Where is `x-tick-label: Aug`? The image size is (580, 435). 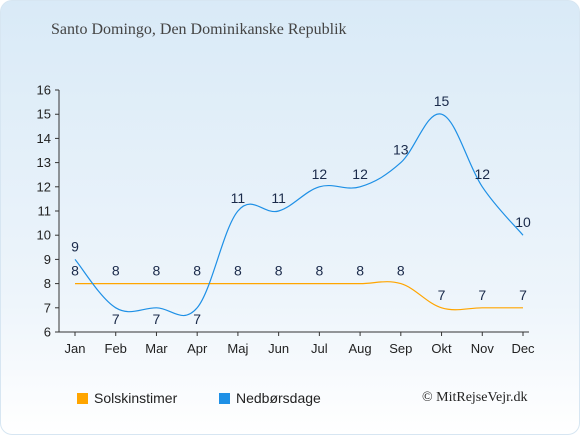
x-tick-label: Aug is located at coordinates (360, 348).